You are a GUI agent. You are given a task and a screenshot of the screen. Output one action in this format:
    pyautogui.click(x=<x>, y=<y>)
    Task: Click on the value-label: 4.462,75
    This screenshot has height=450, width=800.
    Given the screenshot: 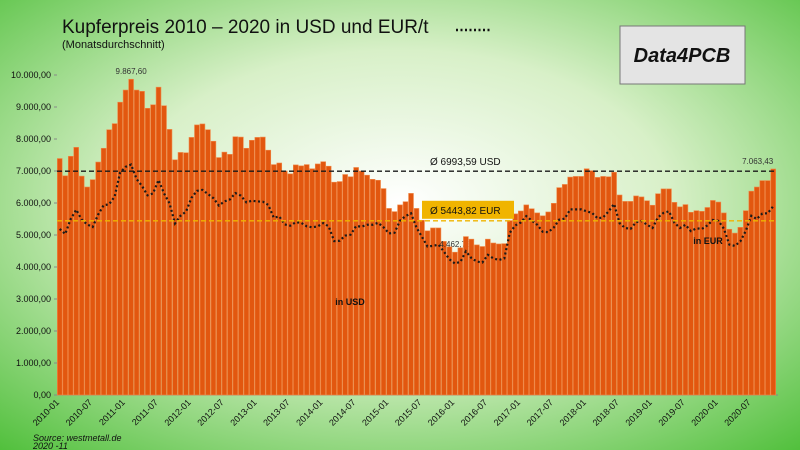 What is the action you would take?
    pyautogui.click(x=455, y=244)
    